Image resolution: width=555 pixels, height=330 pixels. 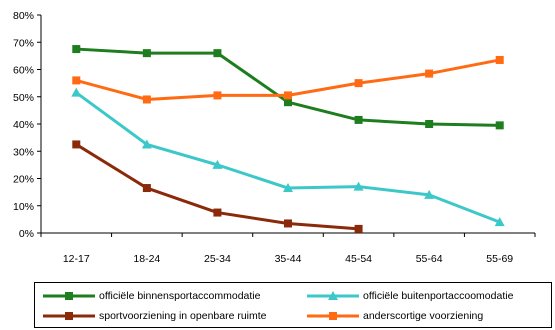 What do you see at coordinates (183, 316) in the screenshot?
I see `legend-label: sportvoorziening in openbare ruimte` at bounding box center [183, 316].